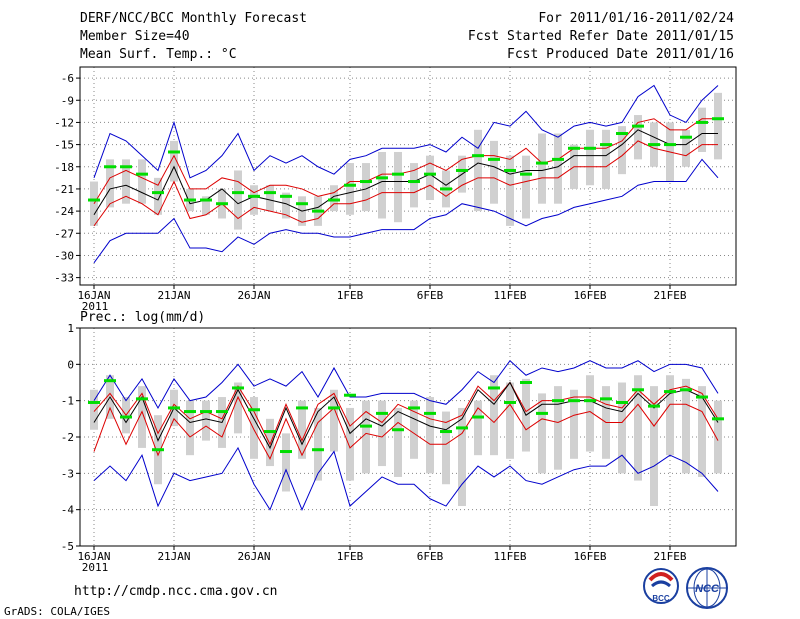 The width and height of the screenshot is (800, 619). What do you see at coordinates (135, 36) in the screenshot?
I see `member-size: Member Size=40` at bounding box center [135, 36].